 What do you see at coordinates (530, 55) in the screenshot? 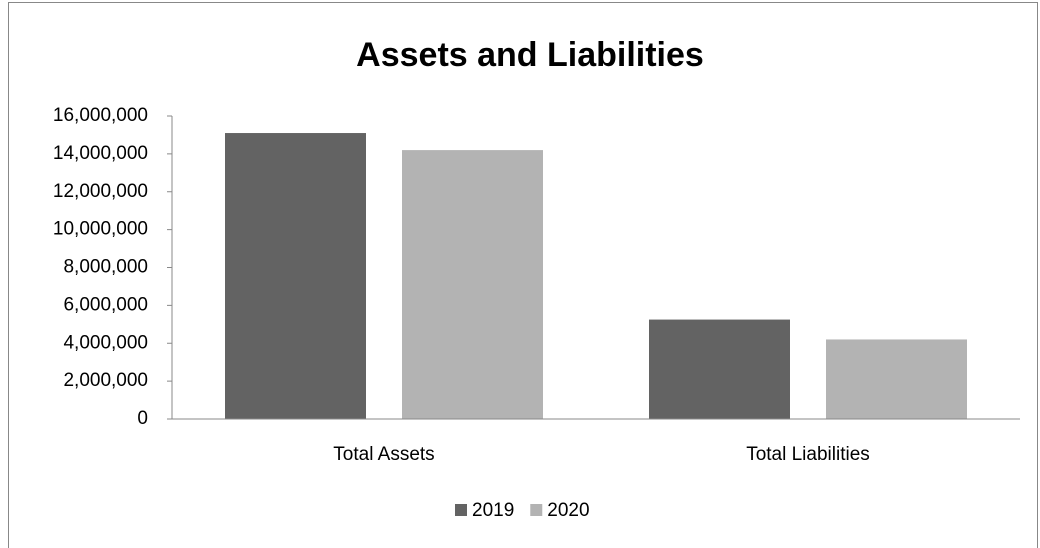
I see `chart-title: Assets and Liabilities` at bounding box center [530, 55].